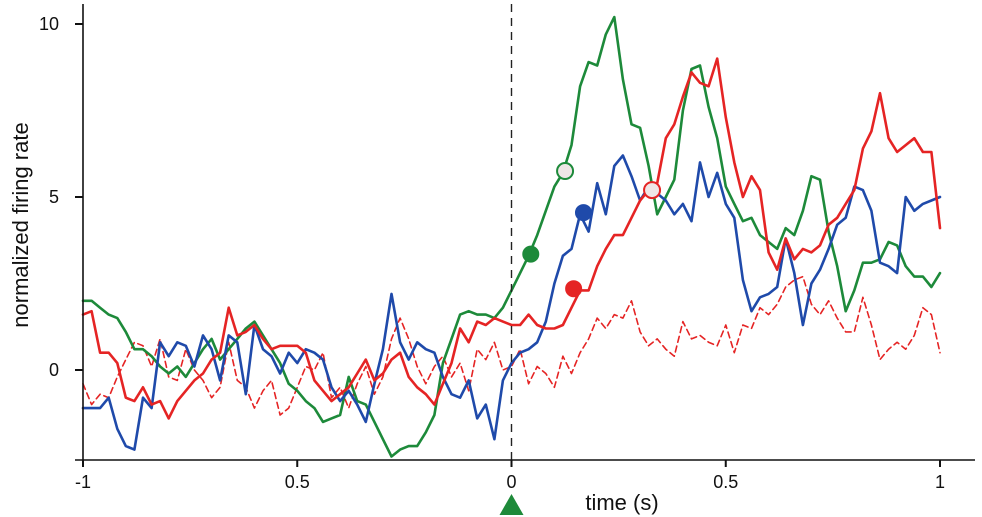  Describe the element at coordinates (940, 482) in the screenshot. I see `x-tick-label: 1` at that location.